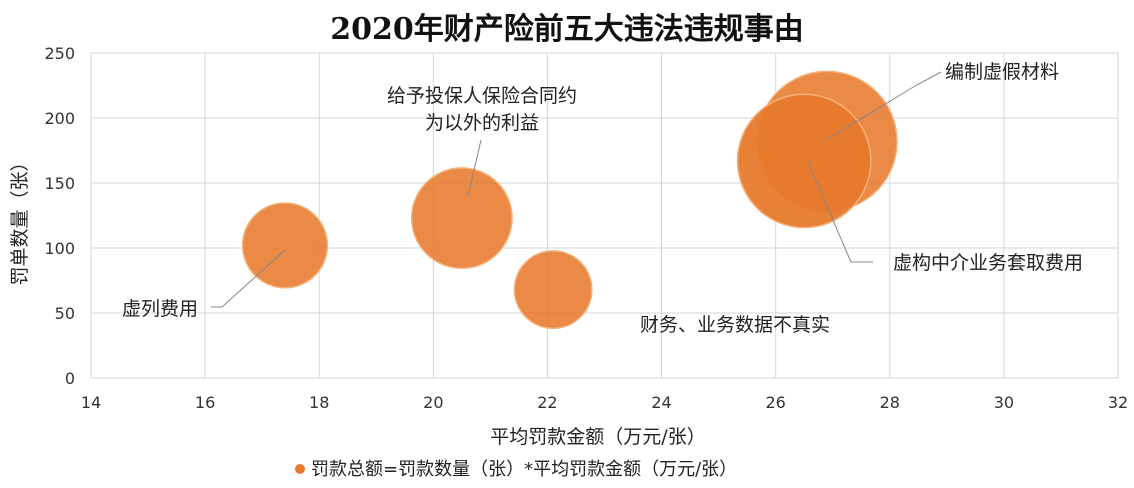 The height and width of the screenshot is (488, 1134). I want to click on annotation-line-4-0: 虚构中介业务套取费用, so click(988, 263).